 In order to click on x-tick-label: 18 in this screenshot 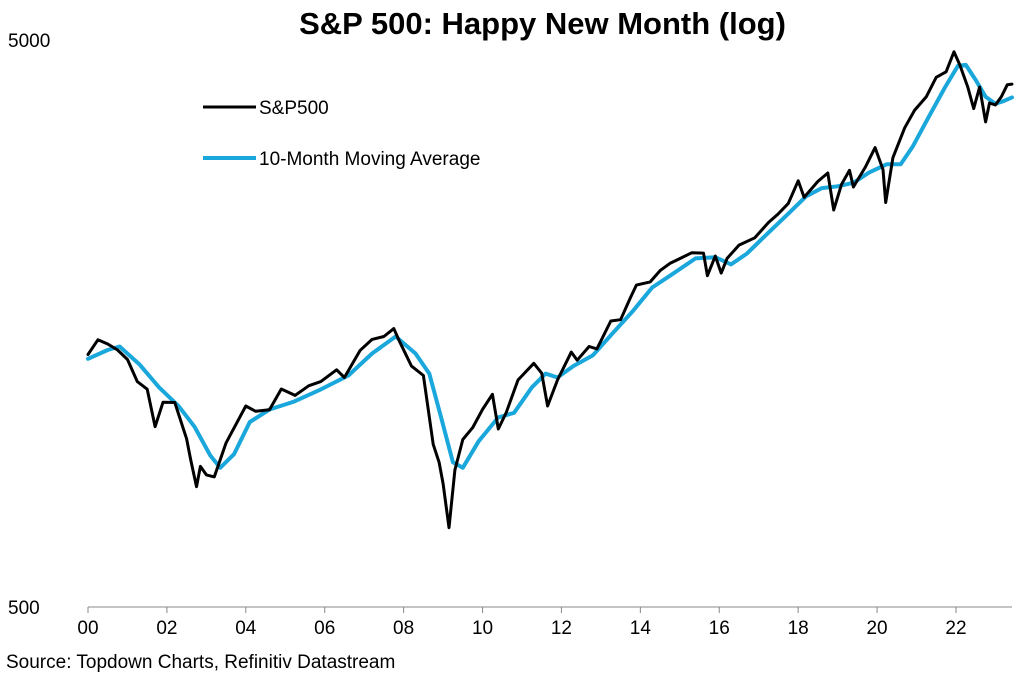, I will do `click(798, 628)`.